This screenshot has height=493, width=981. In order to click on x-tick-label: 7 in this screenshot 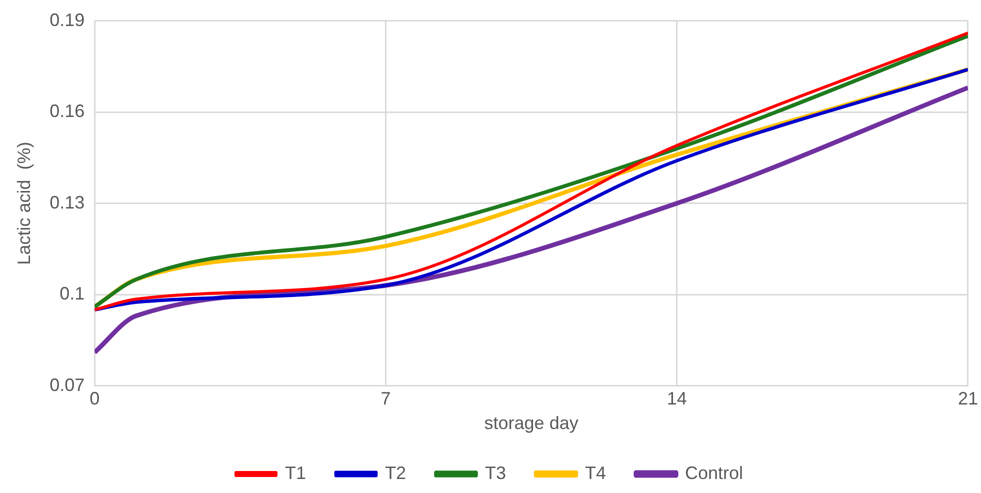, I will do `click(385, 398)`.